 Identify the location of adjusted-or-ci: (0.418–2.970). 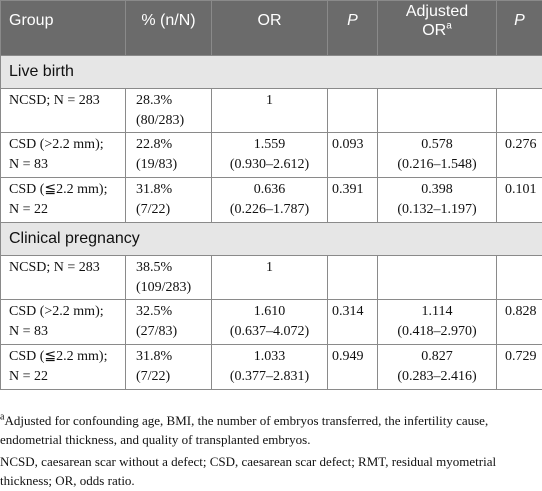
(437, 331).